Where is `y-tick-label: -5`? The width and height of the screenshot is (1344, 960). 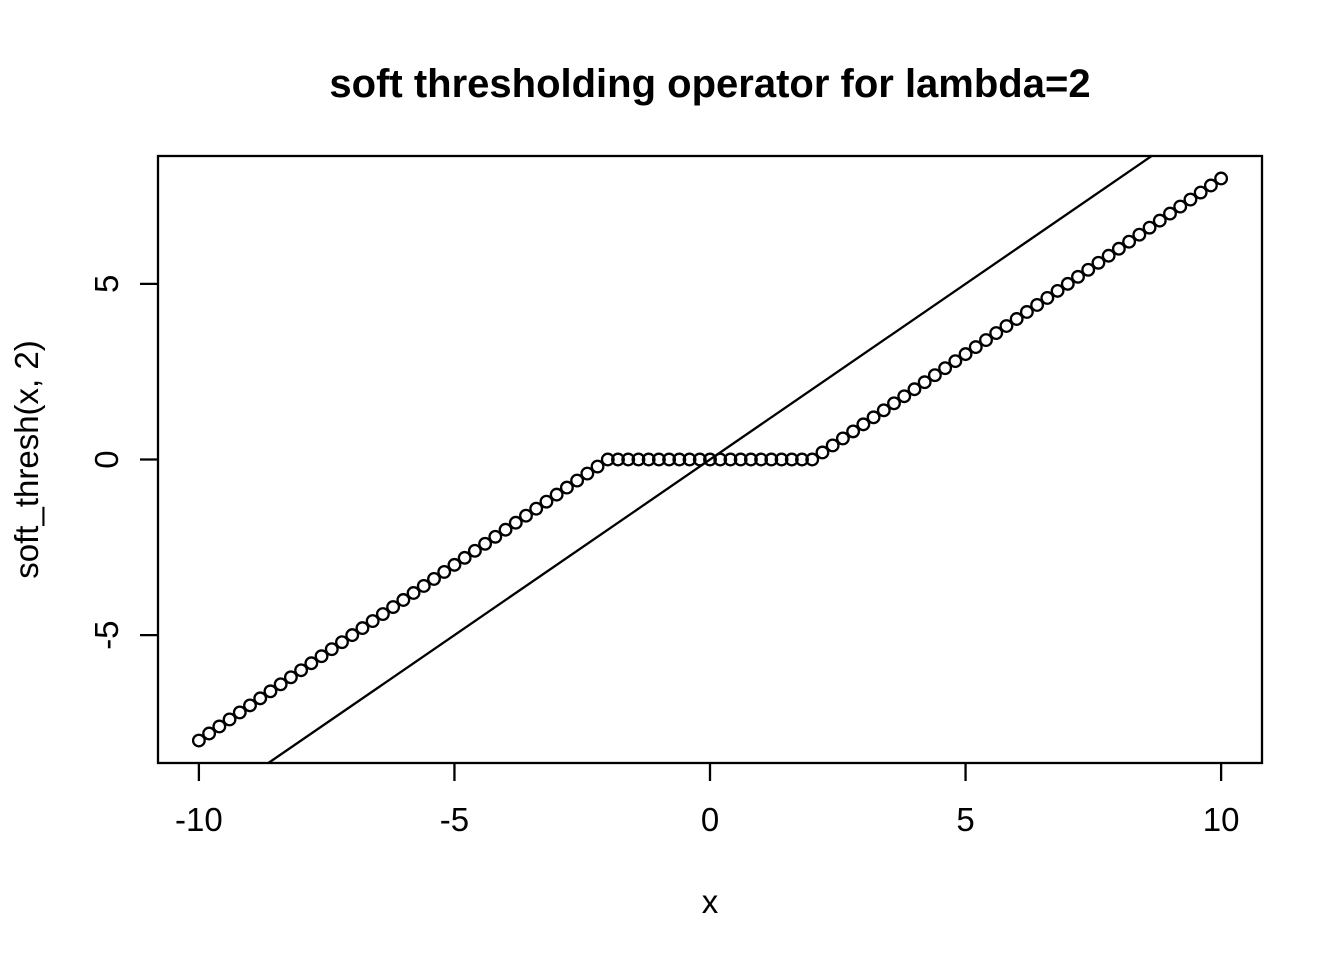 y-tick-label: -5 is located at coordinates (106, 634).